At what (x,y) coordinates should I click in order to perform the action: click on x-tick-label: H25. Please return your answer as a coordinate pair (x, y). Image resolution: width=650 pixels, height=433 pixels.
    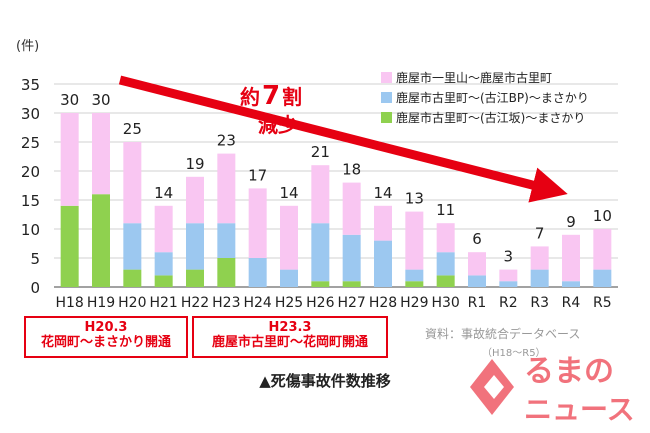
    Looking at the image, I should click on (289, 303).